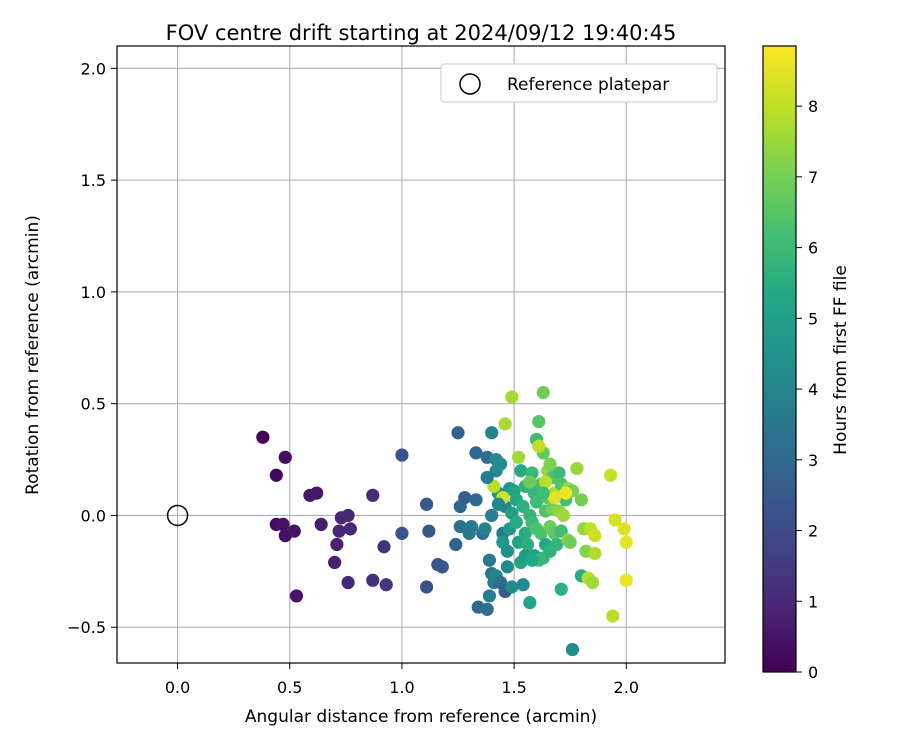  What do you see at coordinates (93, 515) in the screenshot?
I see `y-tick-label: 0.0` at bounding box center [93, 515].